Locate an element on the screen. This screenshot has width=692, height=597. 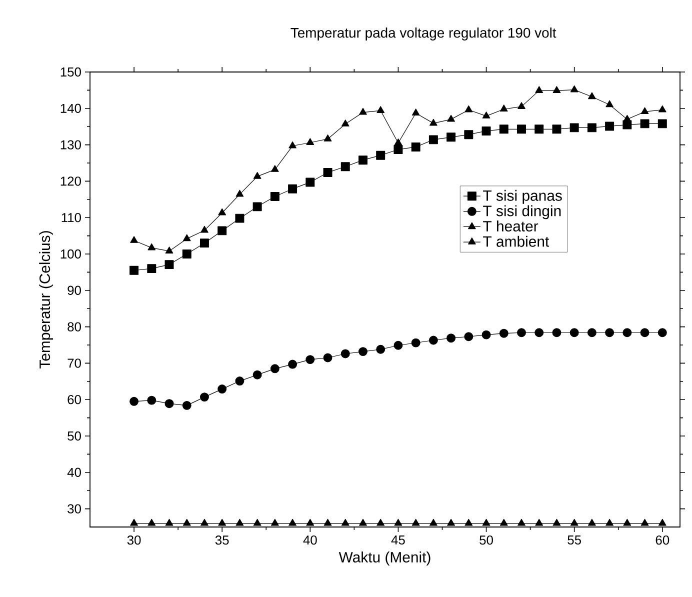
y-tick-label: 30 is located at coordinates (74, 509).